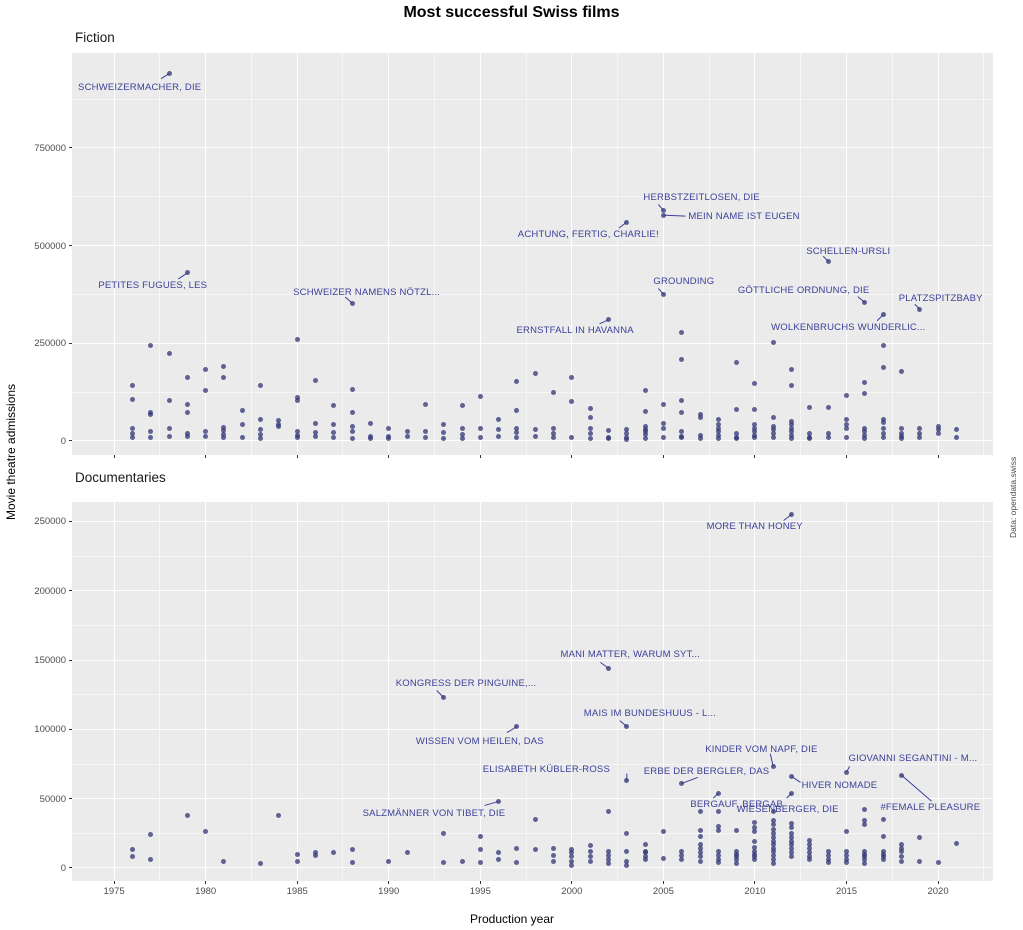  What do you see at coordinates (479, 741) in the screenshot?
I see `film-label: WISSEN VOM HEILEN, DAS` at bounding box center [479, 741].